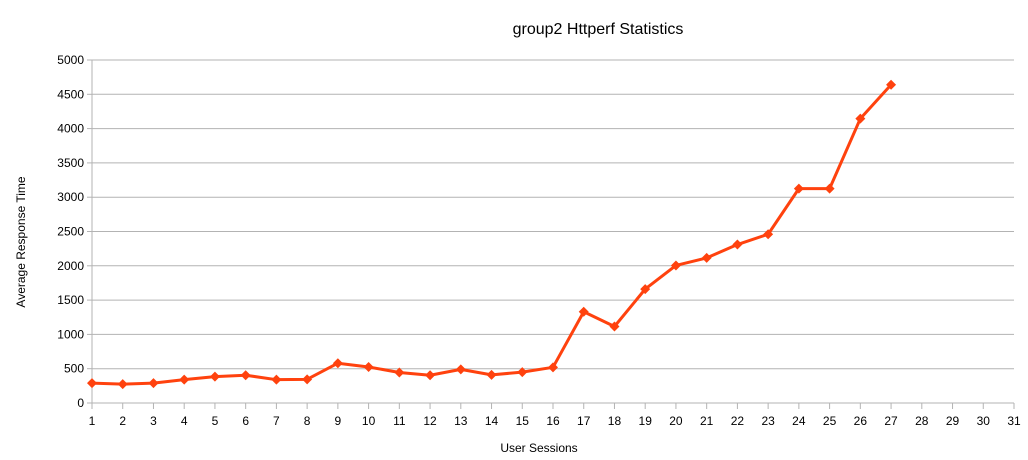  What do you see at coordinates (215, 421) in the screenshot?
I see `x-tick-label: 5` at bounding box center [215, 421].